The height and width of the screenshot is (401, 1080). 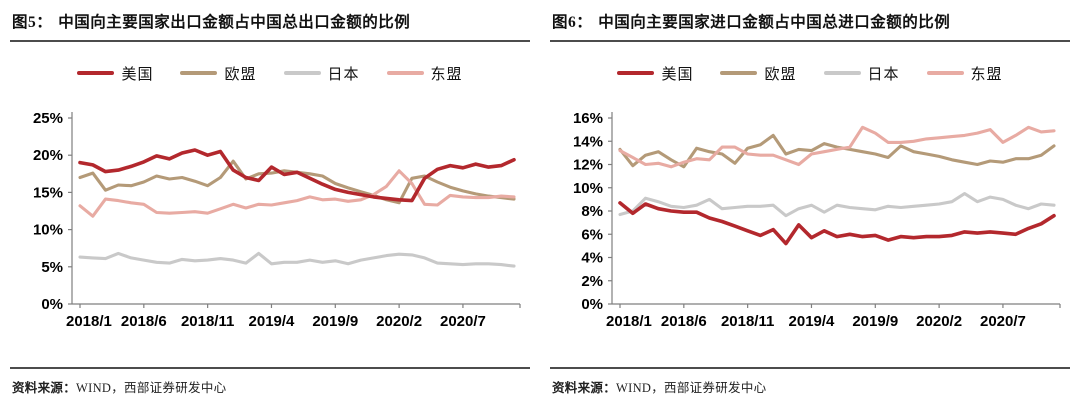 What do you see at coordinates (774, 22) in the screenshot?
I see `figure-title-text: 中国向主要国家进口金额占中国总进口金额的比例` at bounding box center [774, 22].